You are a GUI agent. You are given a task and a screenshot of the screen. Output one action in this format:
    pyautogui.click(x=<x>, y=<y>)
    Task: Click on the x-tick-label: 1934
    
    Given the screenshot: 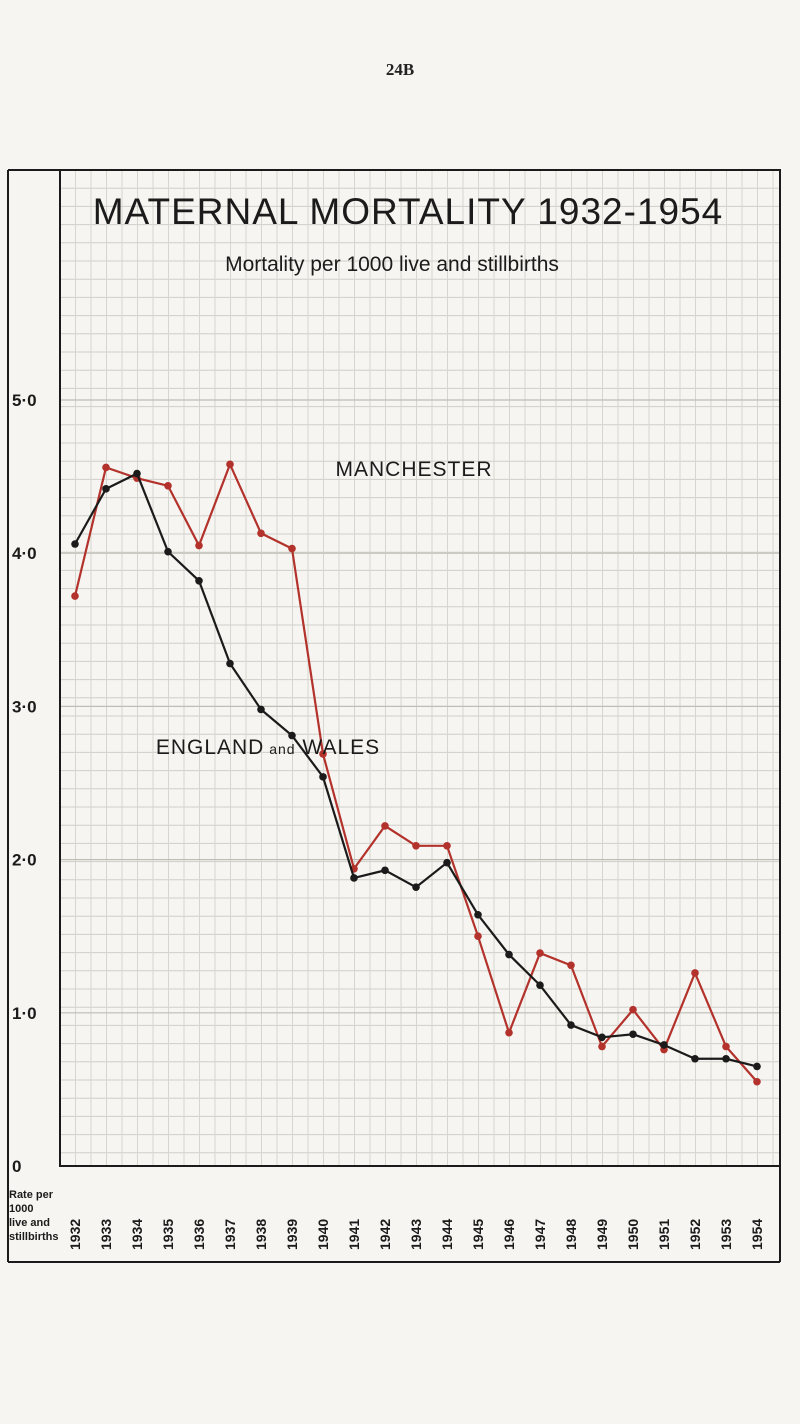 What is the action you would take?
    pyautogui.click(x=137, y=1234)
    